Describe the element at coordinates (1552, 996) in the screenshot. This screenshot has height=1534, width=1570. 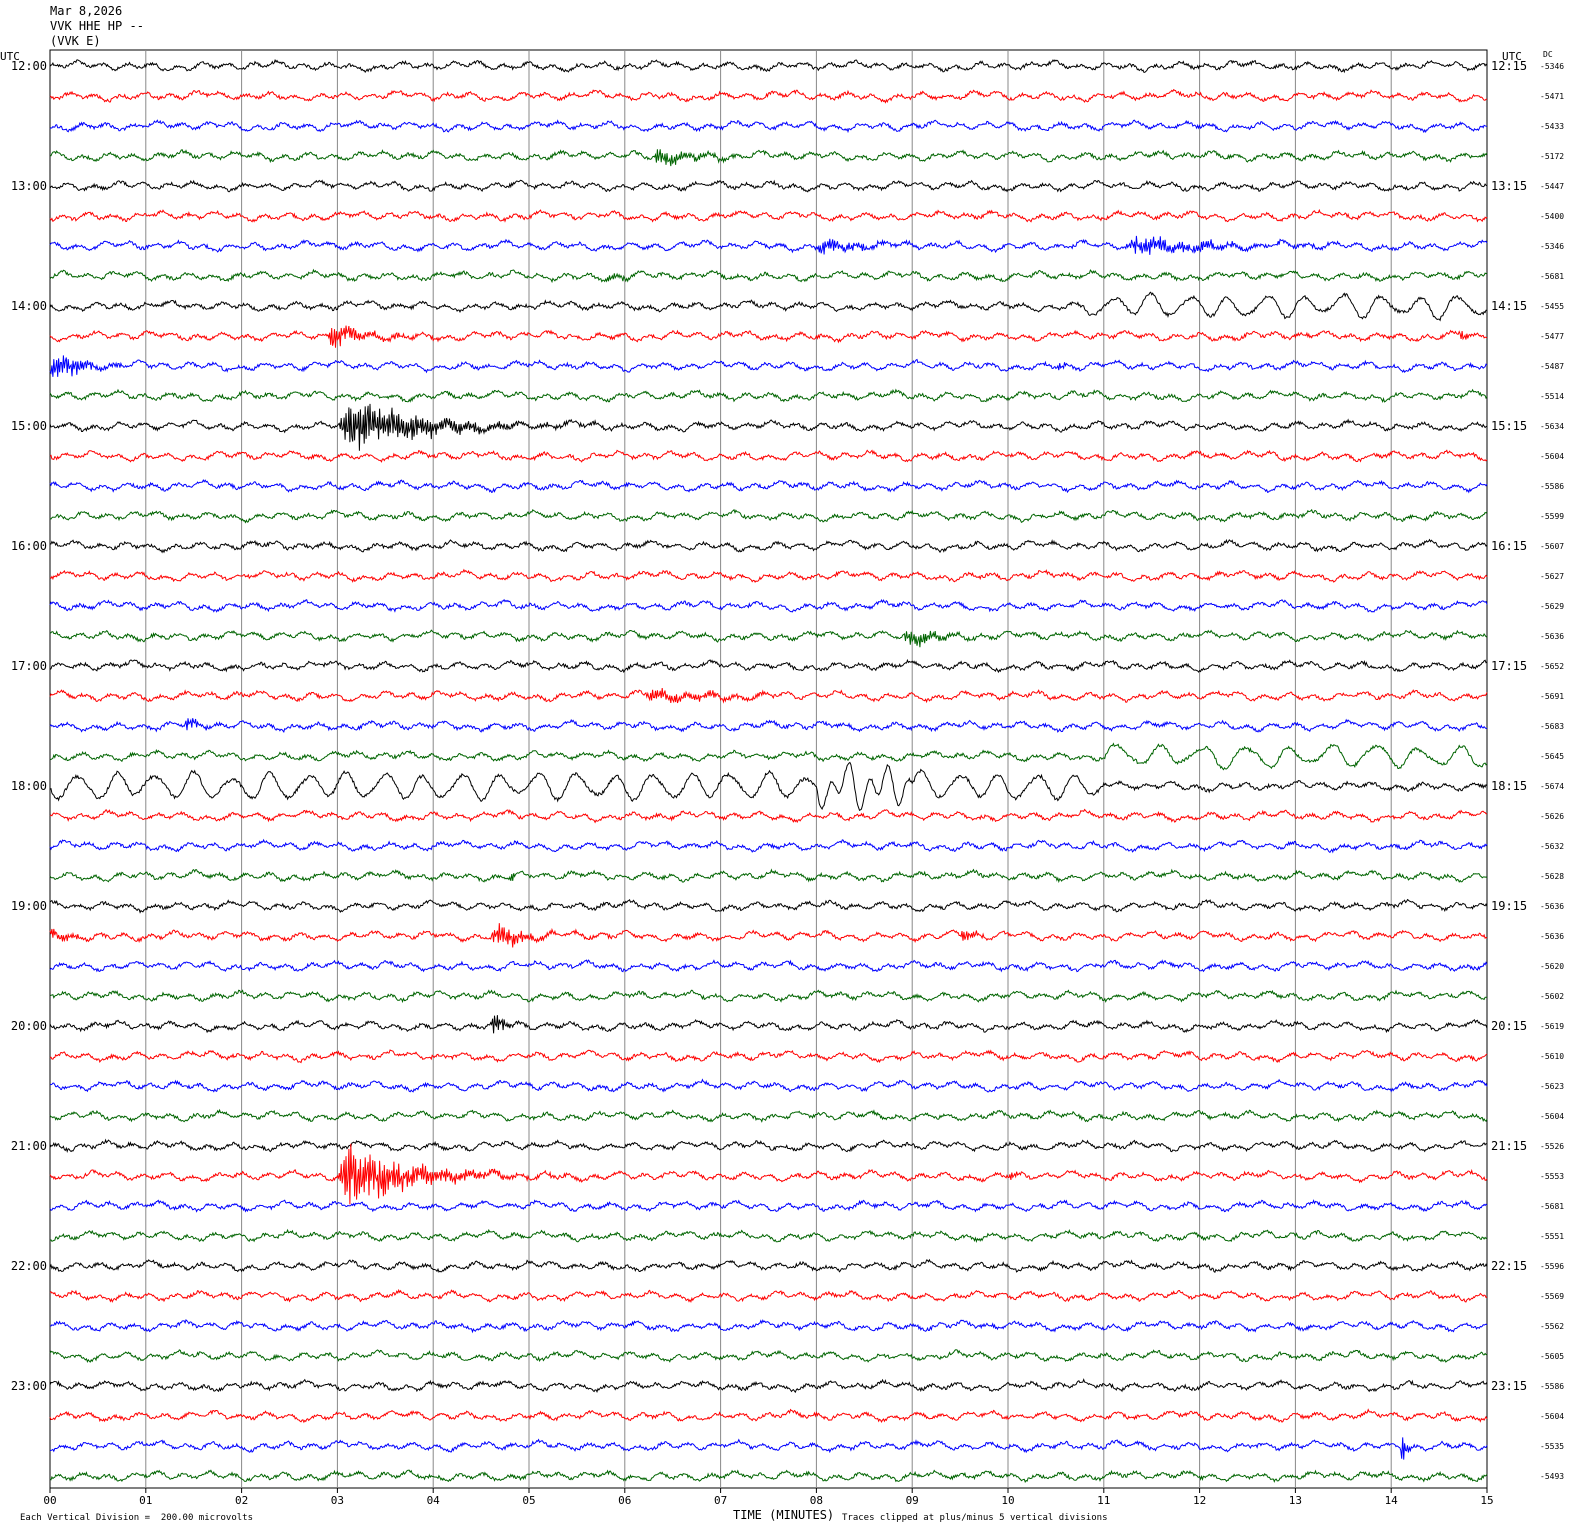
I see `dc-offset-label: -5602` at that location.